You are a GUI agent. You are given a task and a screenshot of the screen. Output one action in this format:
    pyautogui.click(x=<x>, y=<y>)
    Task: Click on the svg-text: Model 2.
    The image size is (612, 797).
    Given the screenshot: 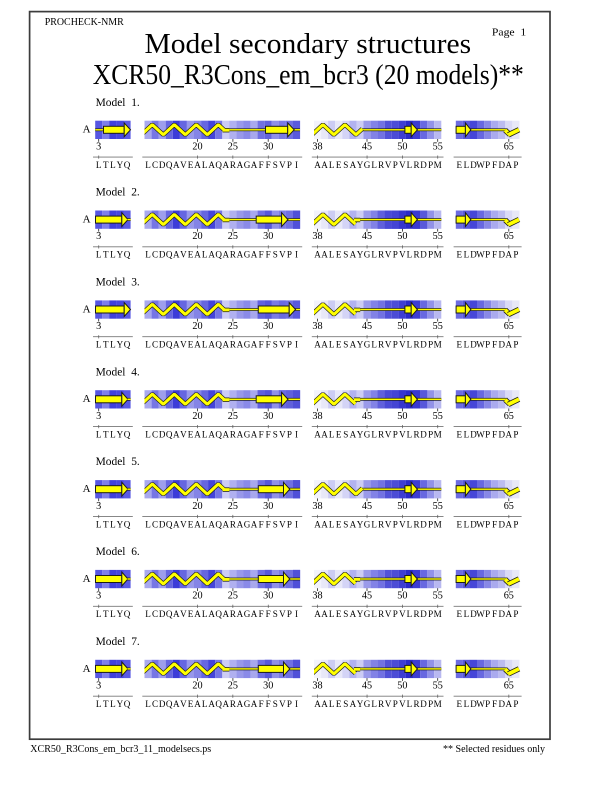 What is the action you would take?
    pyautogui.click(x=118, y=193)
    